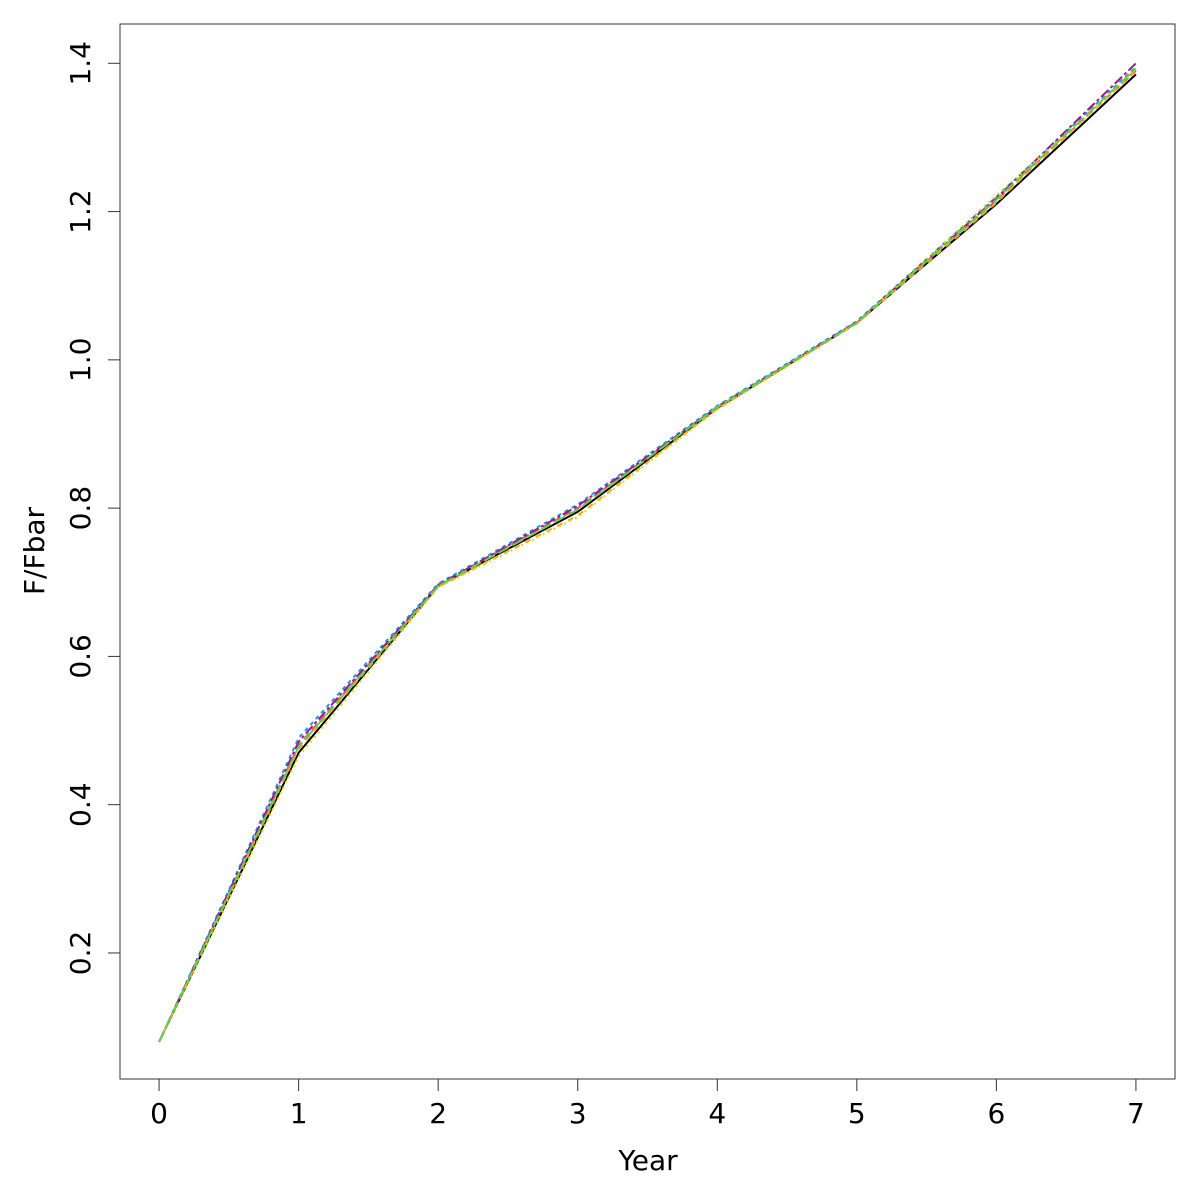 Image resolution: width=1200 pixels, height=1200 pixels. What do you see at coordinates (996, 1113) in the screenshot?
I see `x-tick-label: 6` at bounding box center [996, 1113].